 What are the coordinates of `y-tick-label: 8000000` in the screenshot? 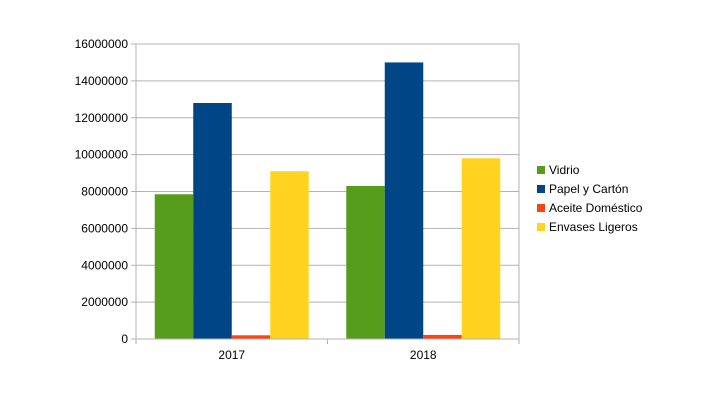 It's located at (104, 192).